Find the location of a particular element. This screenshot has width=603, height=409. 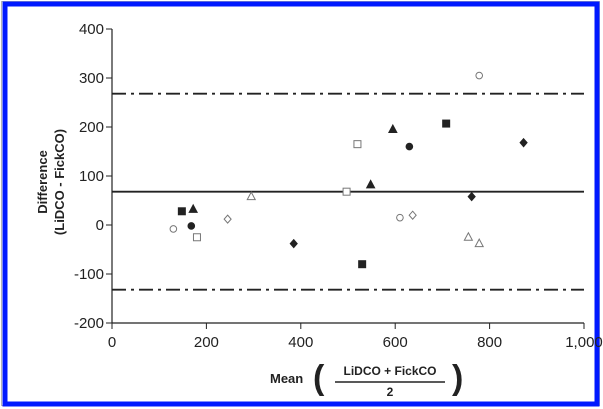

y-tick-labels: -200 -100 0 100 200 300 400 is located at coordinates (89, 176).